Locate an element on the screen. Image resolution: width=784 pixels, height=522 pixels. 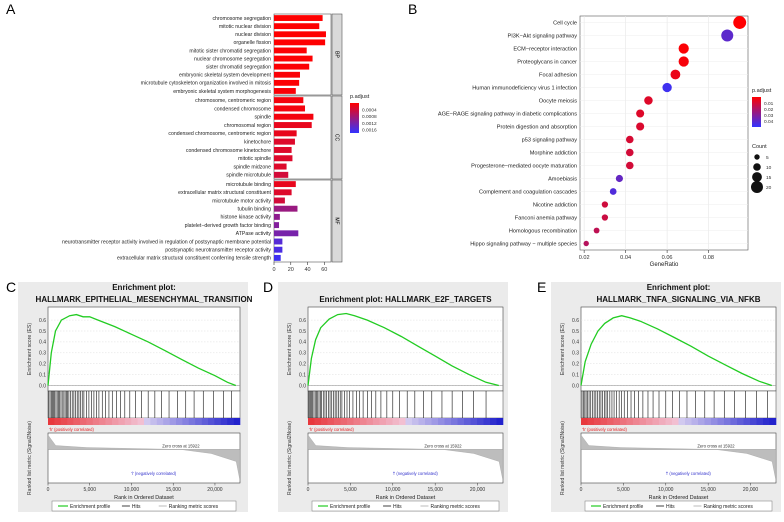
category-label: Nicotine addiction is located at coordinates (555, 206).